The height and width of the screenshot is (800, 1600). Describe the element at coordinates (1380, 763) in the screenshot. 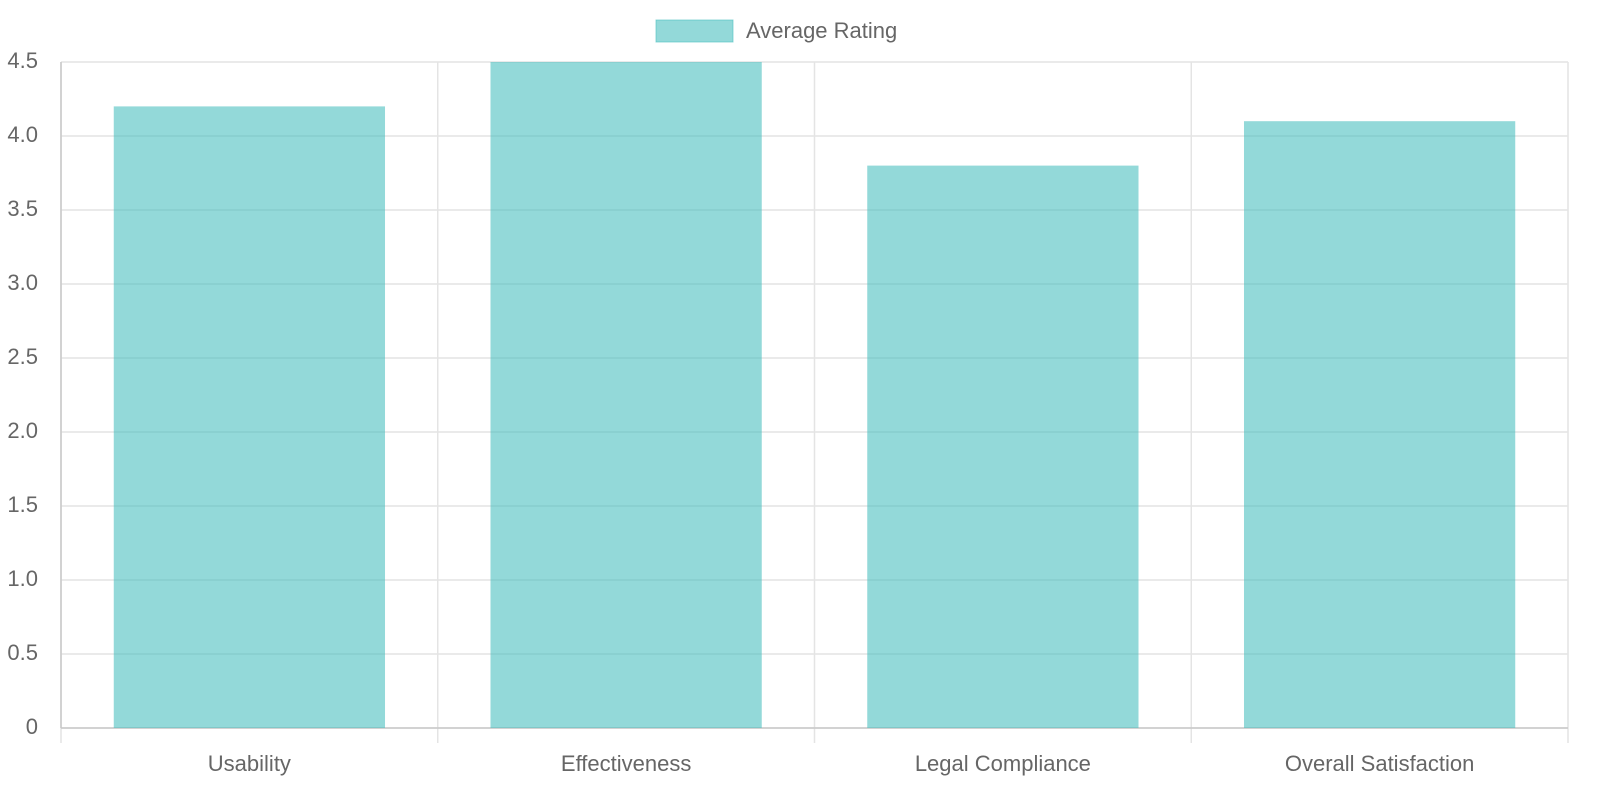

I see `x-tick-label: Overall Satisfaction` at that location.